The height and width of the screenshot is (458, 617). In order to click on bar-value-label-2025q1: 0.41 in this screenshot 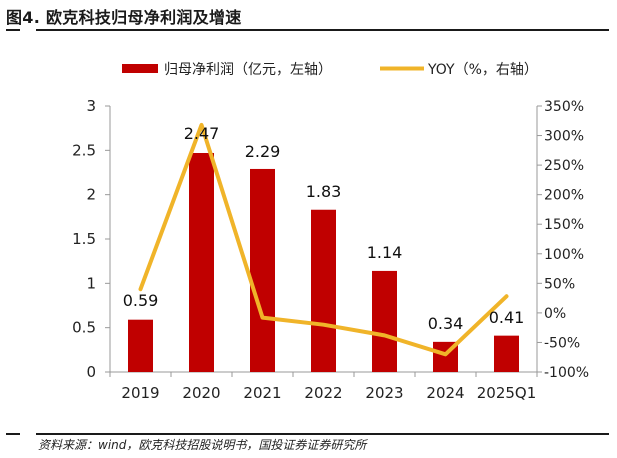, I will do `click(507, 317)`.